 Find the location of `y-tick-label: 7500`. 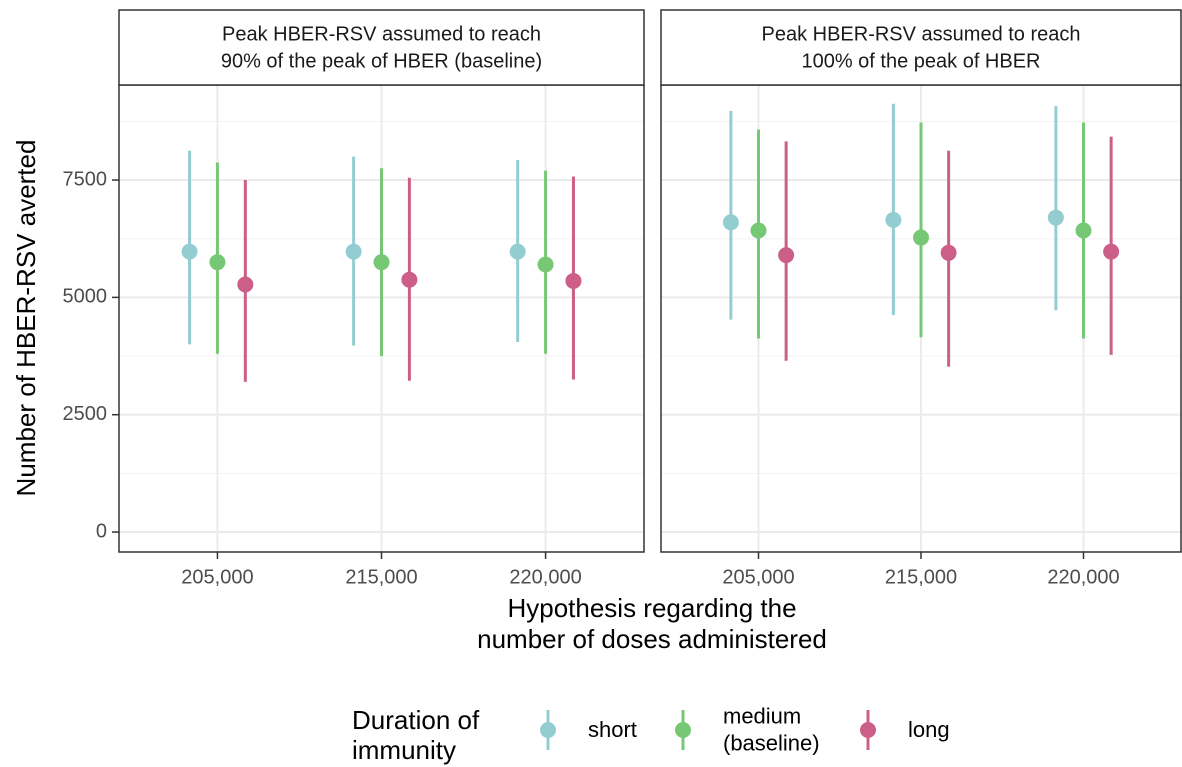

y-tick-label: 7500 is located at coordinates (85, 179).